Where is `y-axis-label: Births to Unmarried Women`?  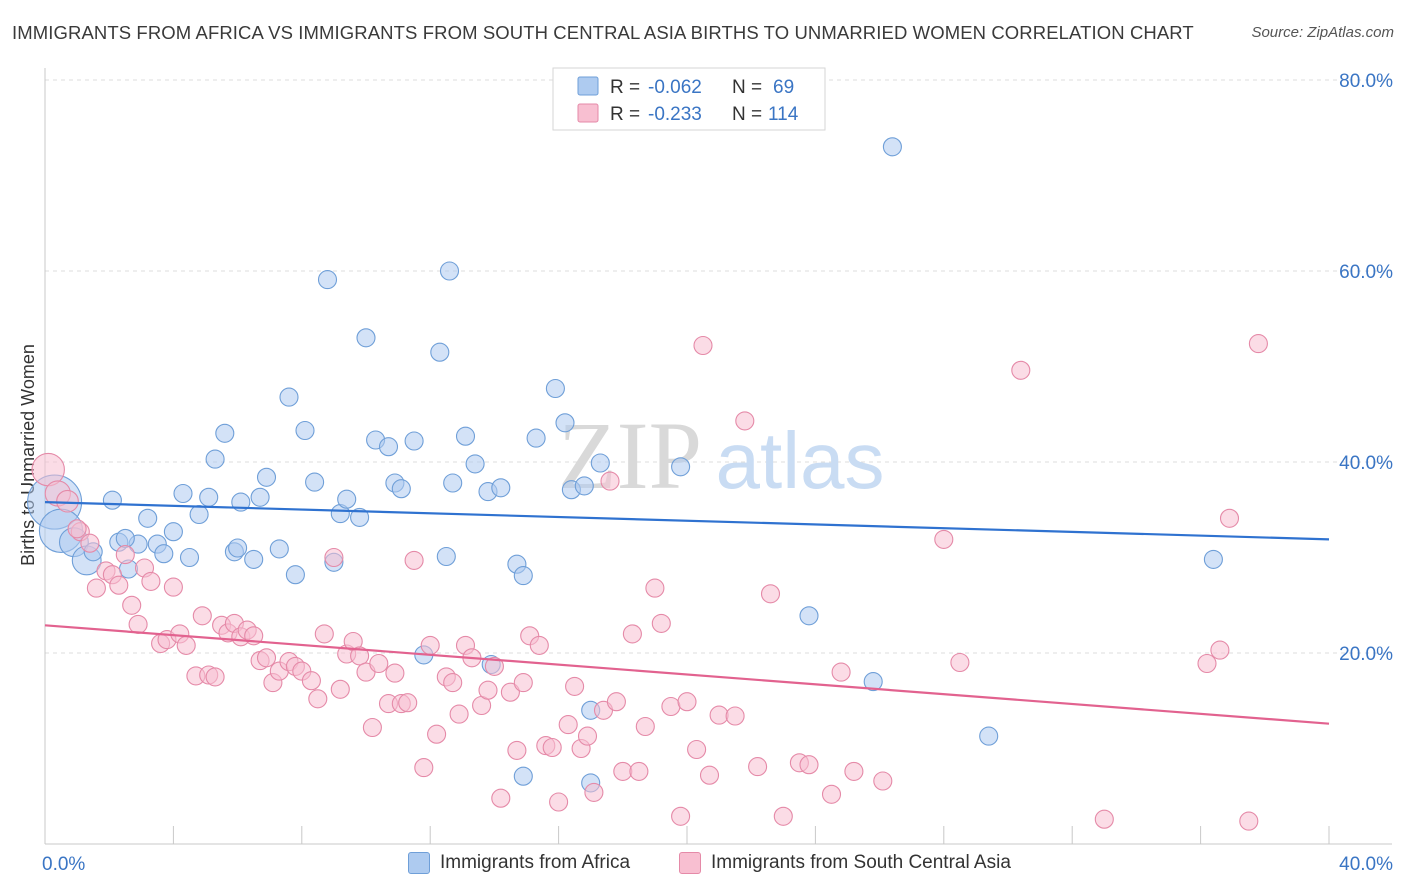
y-axis-label: Births to Unmarried Women is located at coordinates (28, 455).